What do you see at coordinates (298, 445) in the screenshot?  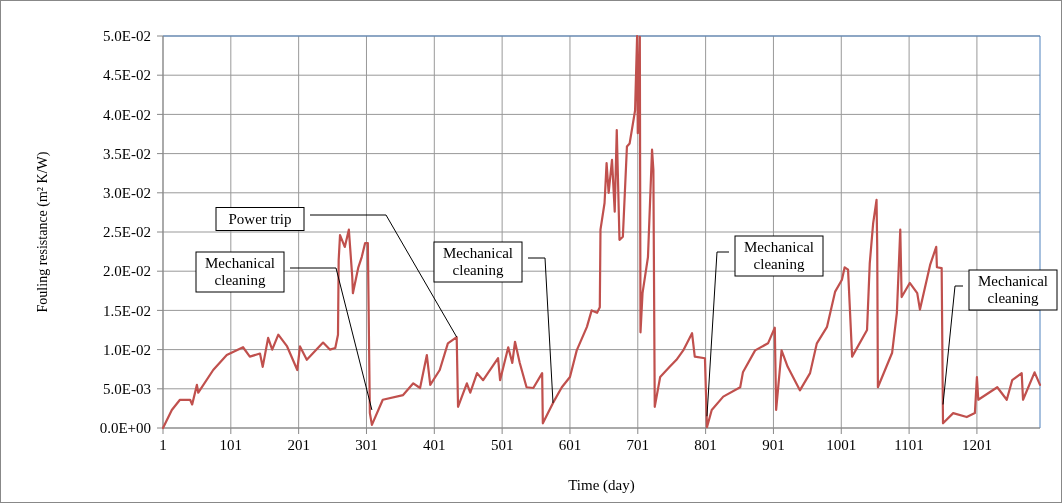 I see `x-tick-label: 201` at bounding box center [298, 445].